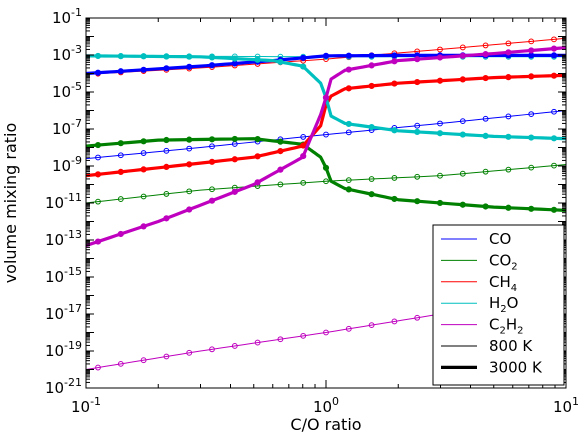 Image resolution: width=582 pixels, height=436 pixels. I want to click on x-axis-title: C/O ratio, so click(325, 424).